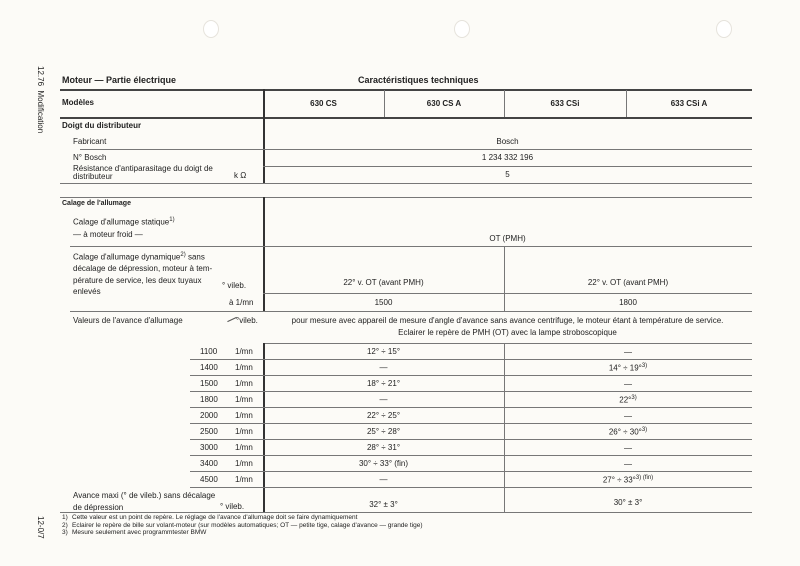  What do you see at coordinates (565, 103) in the screenshot?
I see `model-633csi: 633 CSi` at bounding box center [565, 103].